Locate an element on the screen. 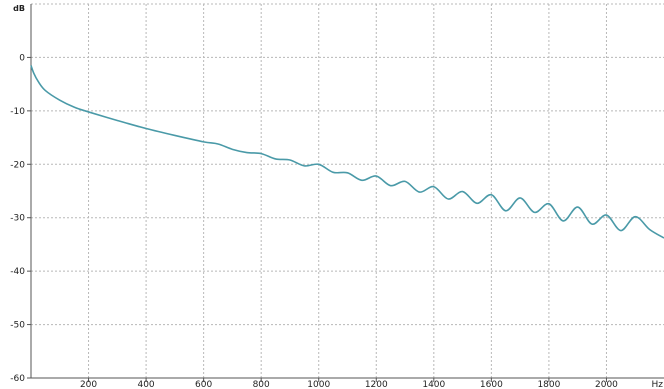 The height and width of the screenshot is (389, 664). x-tick-label: 200 is located at coordinates (88, 384).